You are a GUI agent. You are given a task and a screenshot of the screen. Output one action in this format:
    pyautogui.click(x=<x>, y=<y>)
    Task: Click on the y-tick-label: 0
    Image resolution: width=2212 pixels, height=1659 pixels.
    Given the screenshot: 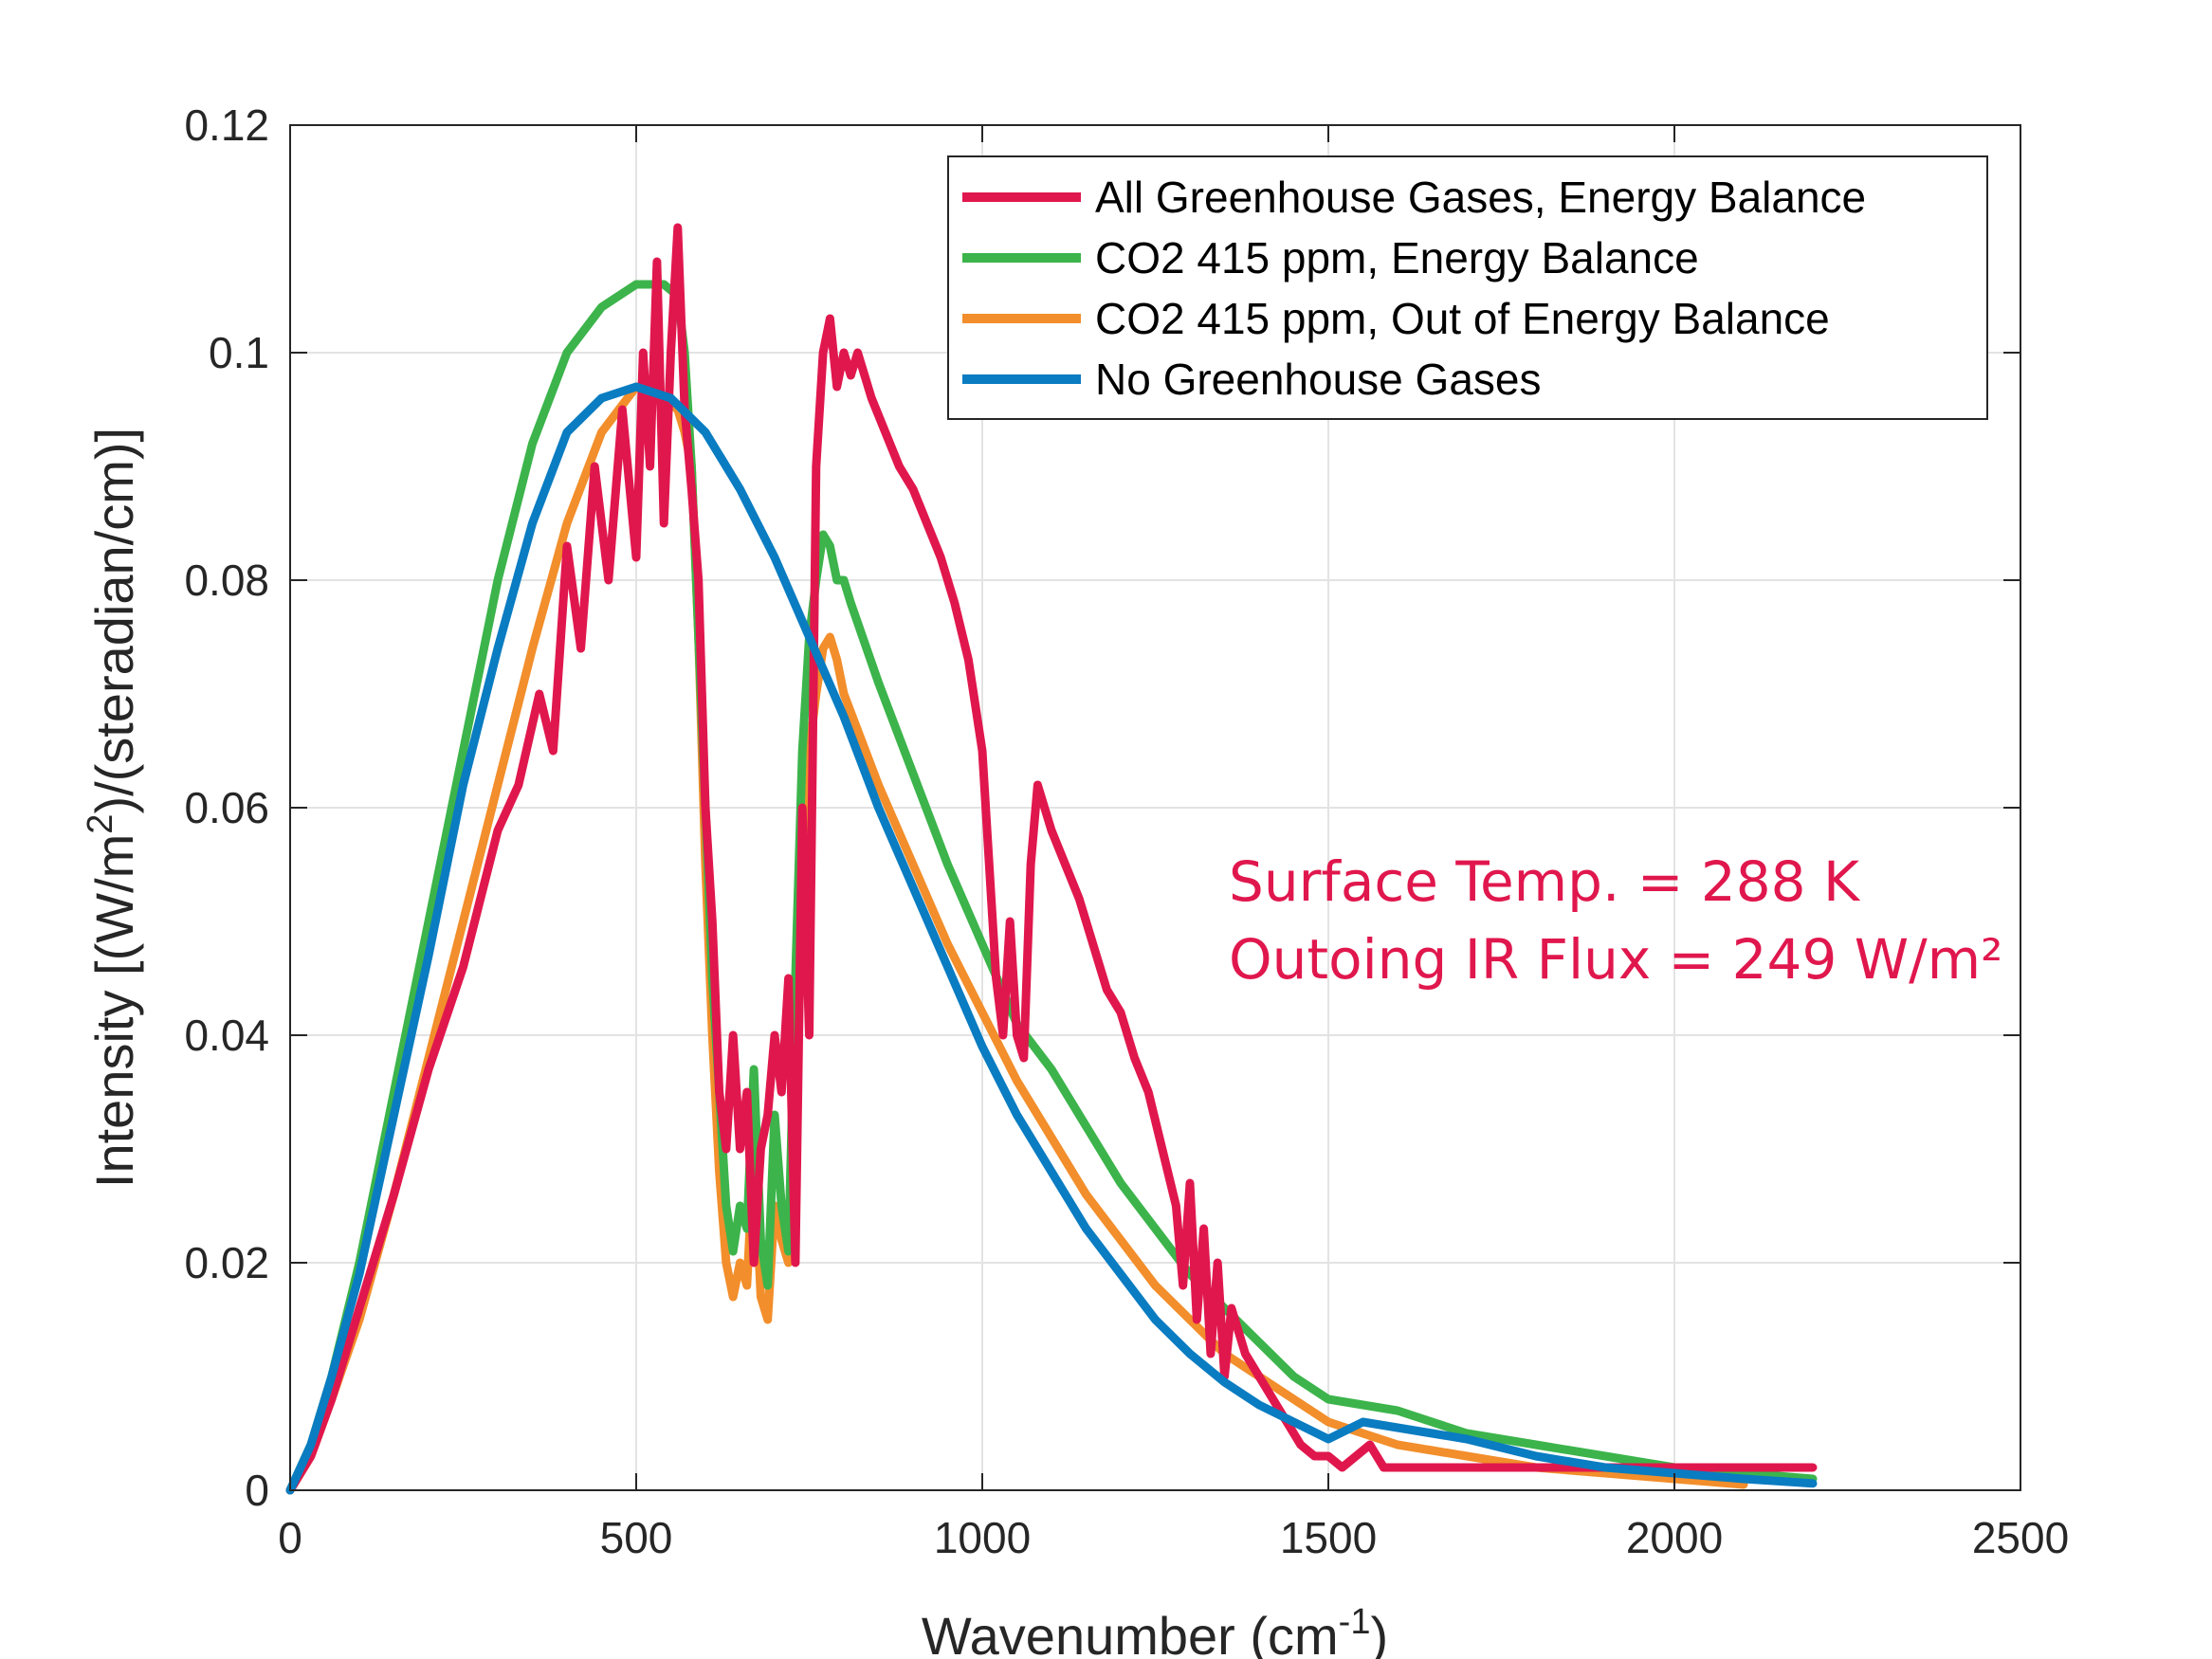 What is the action you would take?
    pyautogui.click(x=257, y=1490)
    